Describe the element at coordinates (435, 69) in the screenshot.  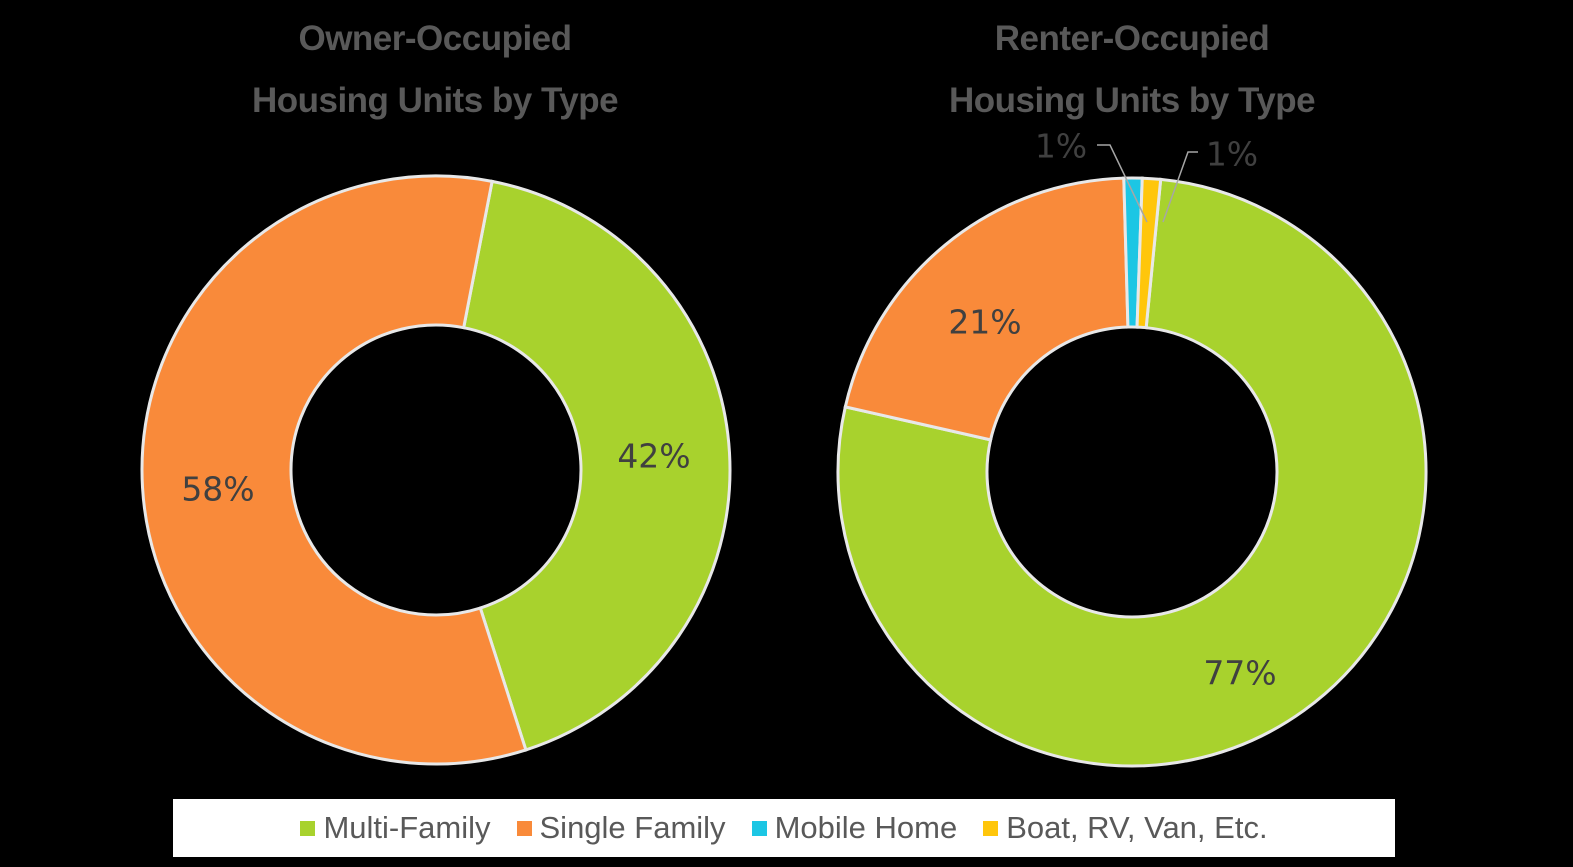
I see `owner-chart-title: Owner-Occupied Housing Units by Type` at that location.